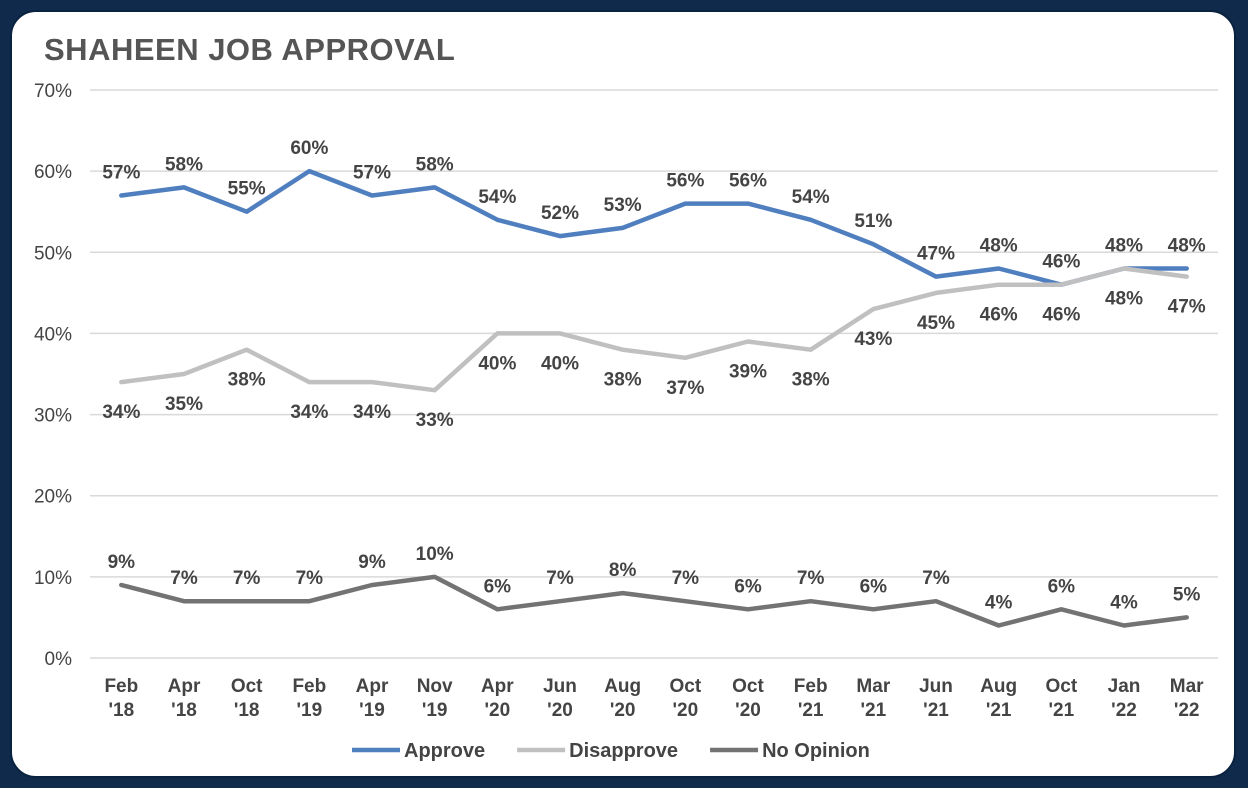 The height and width of the screenshot is (788, 1248). Describe the element at coordinates (1187, 710) in the screenshot. I see `x-tick-label: '22` at that location.